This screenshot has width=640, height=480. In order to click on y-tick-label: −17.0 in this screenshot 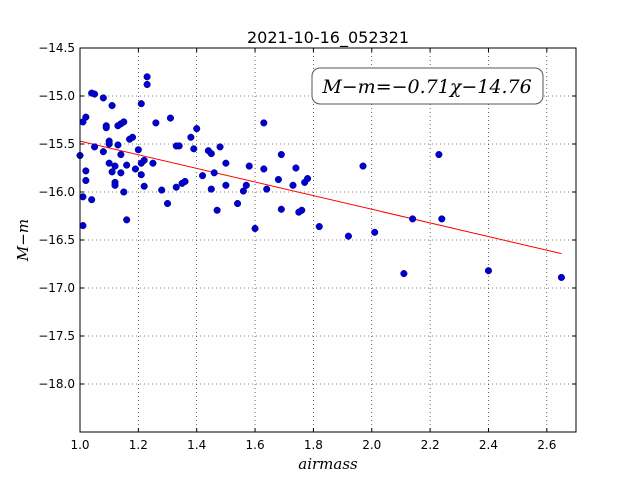, I will do `click(56, 288)`.